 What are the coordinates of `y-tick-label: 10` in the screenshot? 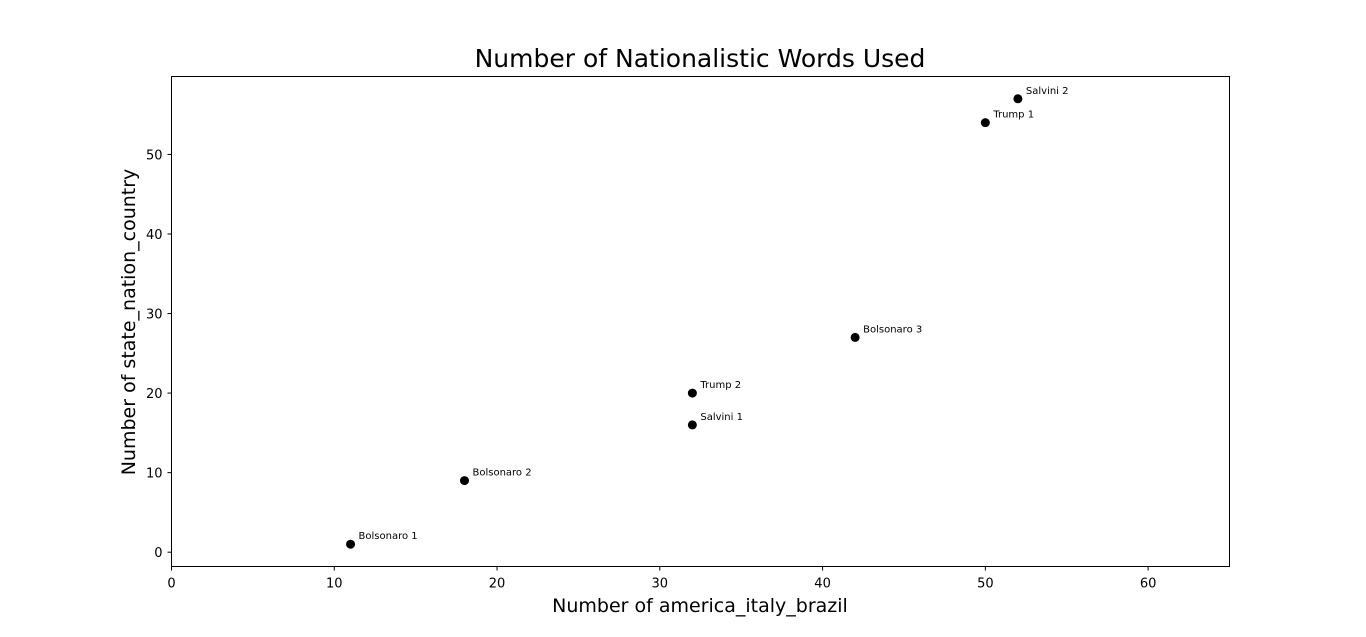 It's located at (154, 474).